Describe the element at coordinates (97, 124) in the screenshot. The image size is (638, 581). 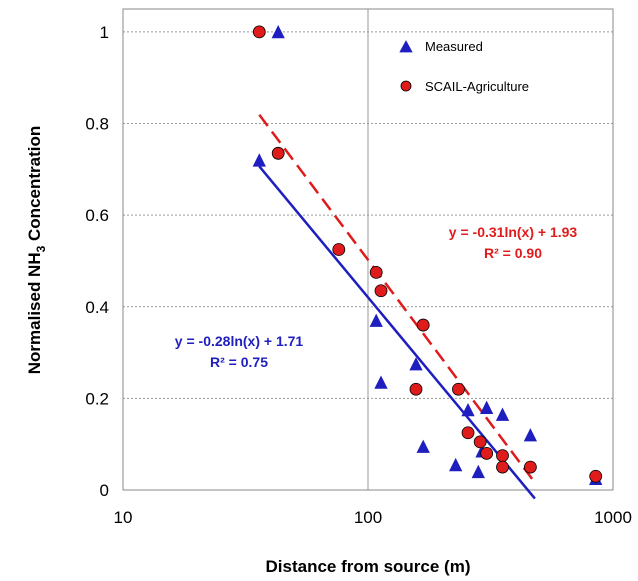
I see `y-tick-label: 0.8` at that location.